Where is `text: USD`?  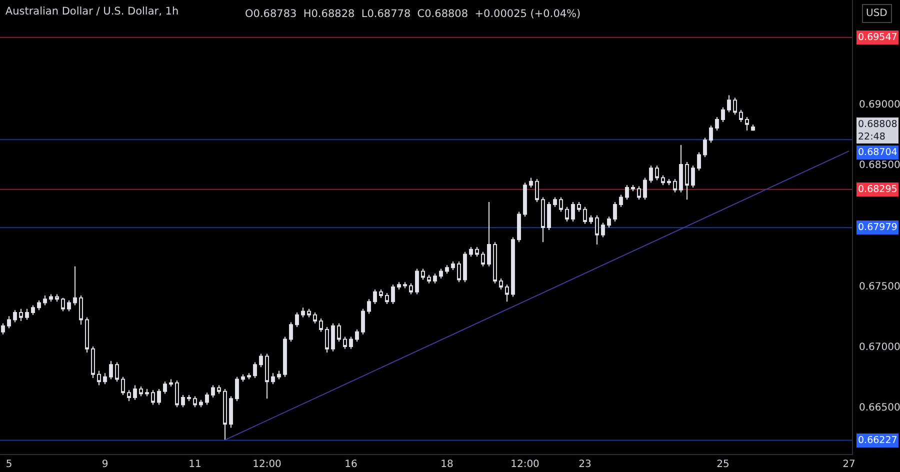 text: USD is located at coordinates (877, 13).